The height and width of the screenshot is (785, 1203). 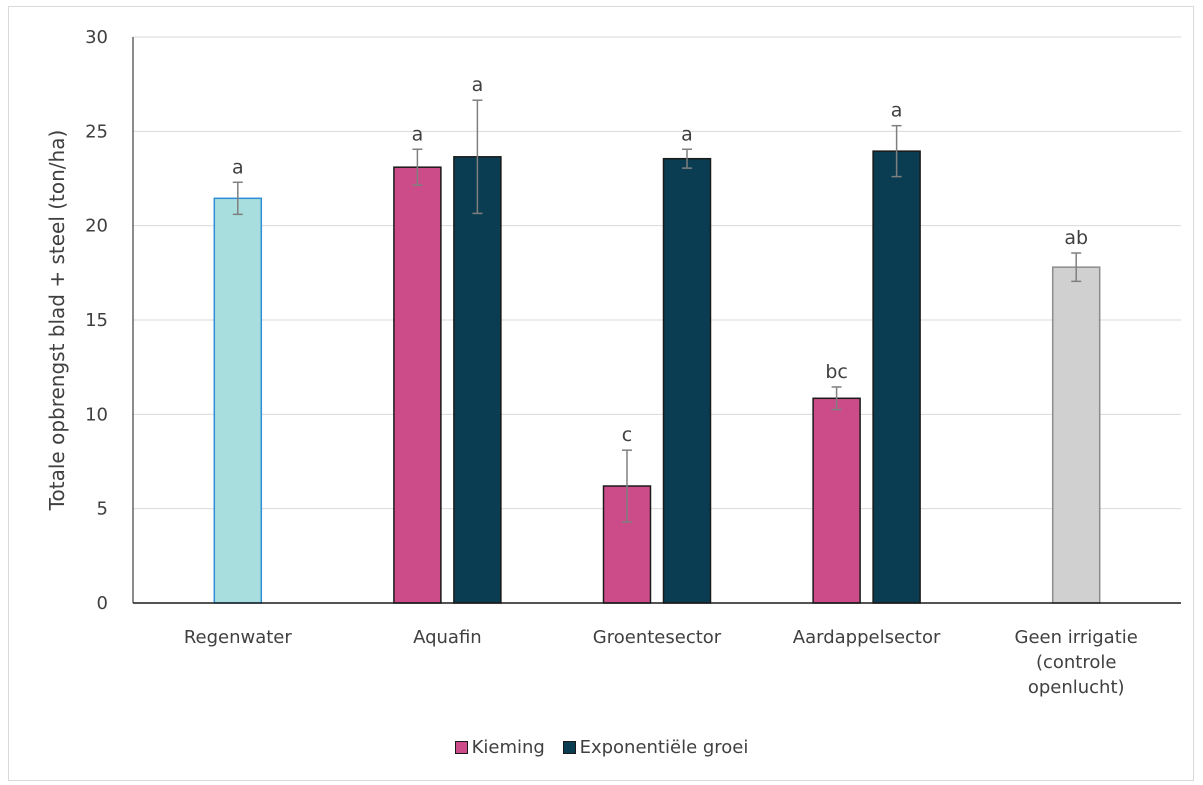 What do you see at coordinates (57, 321) in the screenshot?
I see `y-axis-title: Totale opbrengst blad + steel (ton/ha)` at bounding box center [57, 321].